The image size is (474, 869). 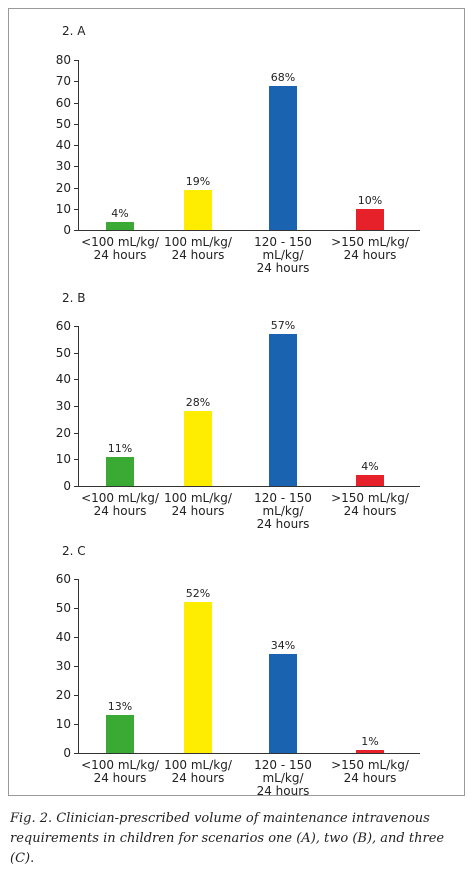 What do you see at coordinates (283, 77) in the screenshot?
I see `value-label: 68%` at bounding box center [283, 77].